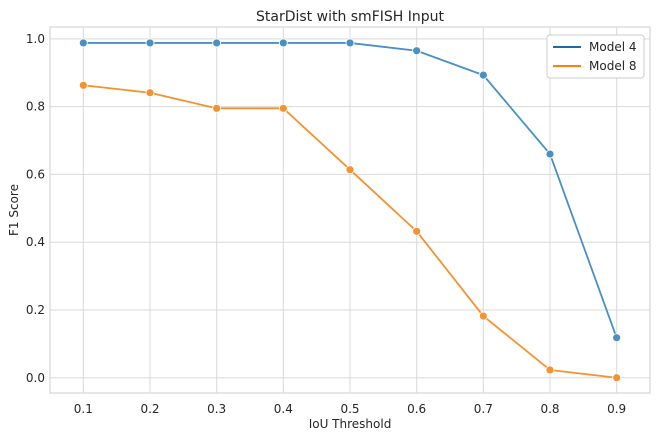 This screenshot has height=444, width=660. What do you see at coordinates (283, 409) in the screenshot?
I see `x-tick-label: 0.4` at bounding box center [283, 409].